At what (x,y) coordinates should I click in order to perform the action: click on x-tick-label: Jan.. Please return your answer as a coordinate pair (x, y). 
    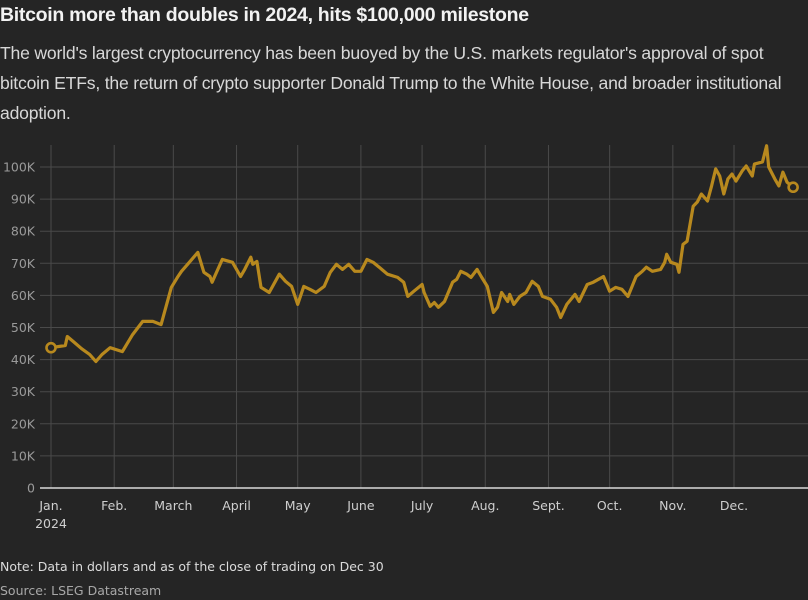
    Looking at the image, I should click on (50, 505).